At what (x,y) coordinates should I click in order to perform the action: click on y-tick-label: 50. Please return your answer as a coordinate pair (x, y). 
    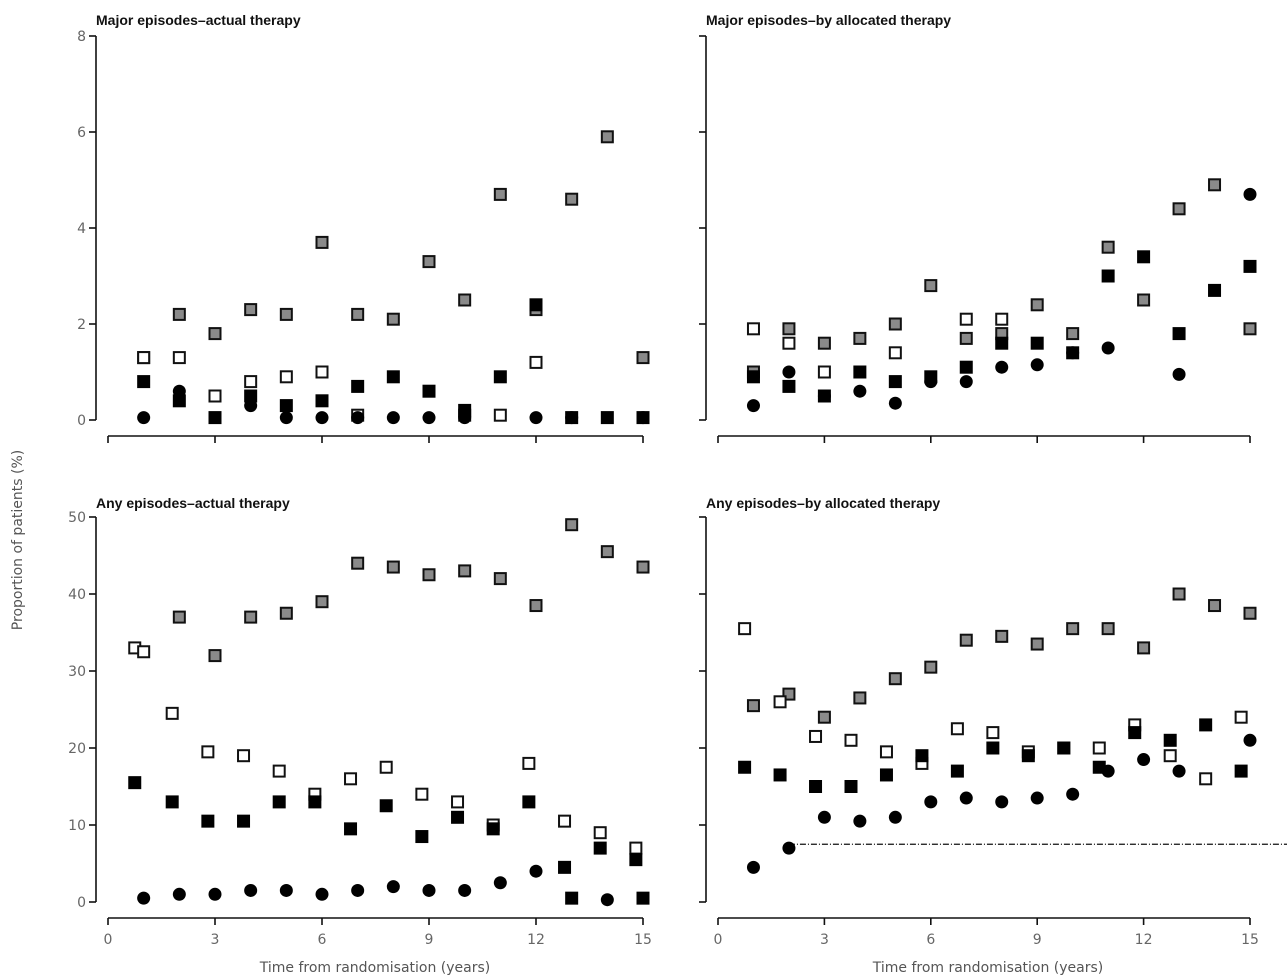
    Looking at the image, I should click on (77, 518).